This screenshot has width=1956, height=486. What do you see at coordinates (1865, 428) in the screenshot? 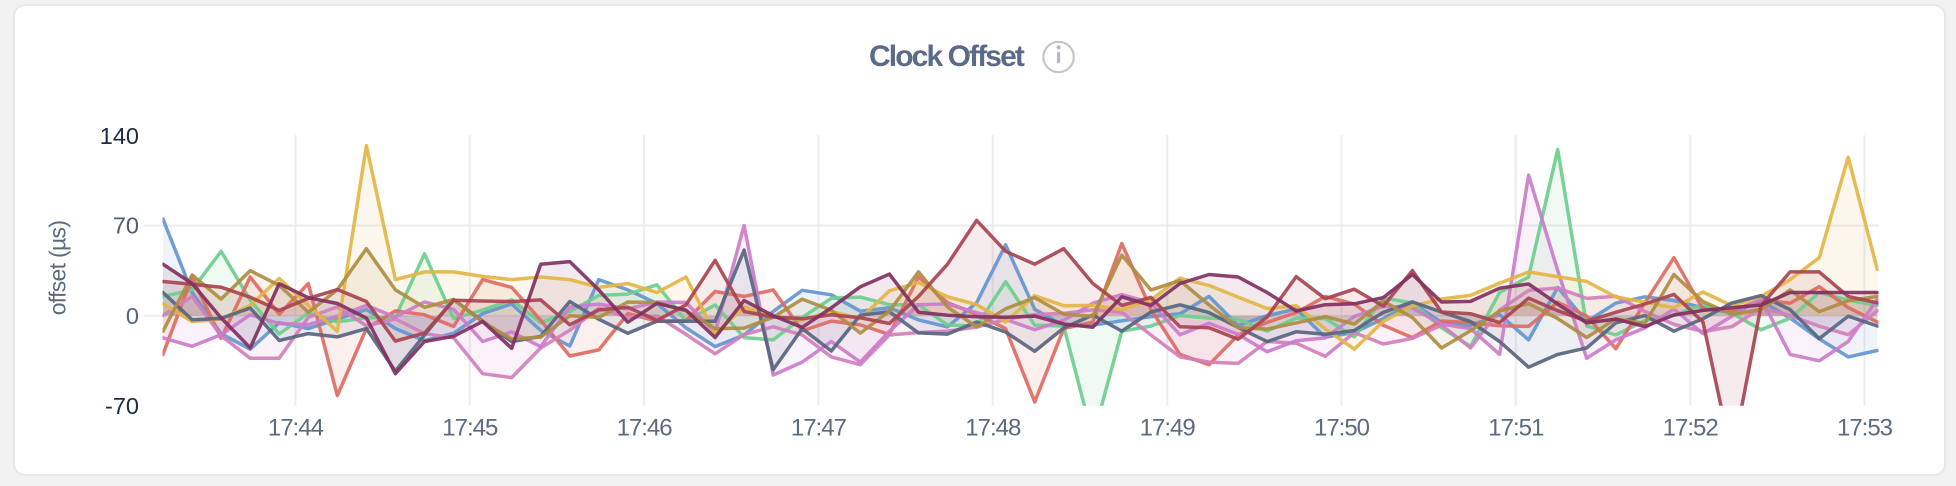
I see `svg-text: 17:53` at bounding box center [1865, 428].